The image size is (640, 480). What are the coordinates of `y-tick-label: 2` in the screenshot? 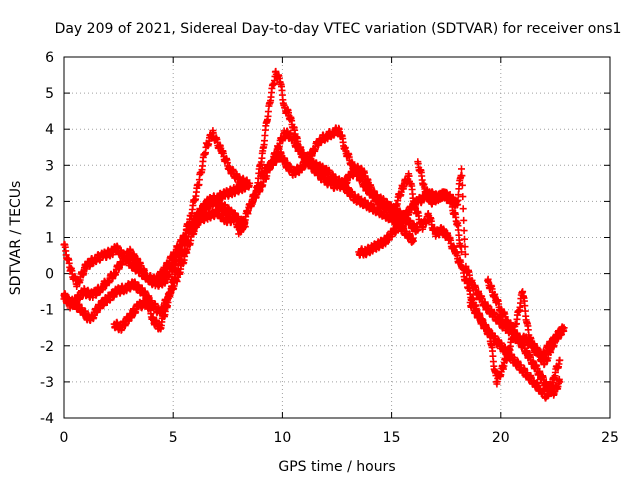 It's located at (49, 202).